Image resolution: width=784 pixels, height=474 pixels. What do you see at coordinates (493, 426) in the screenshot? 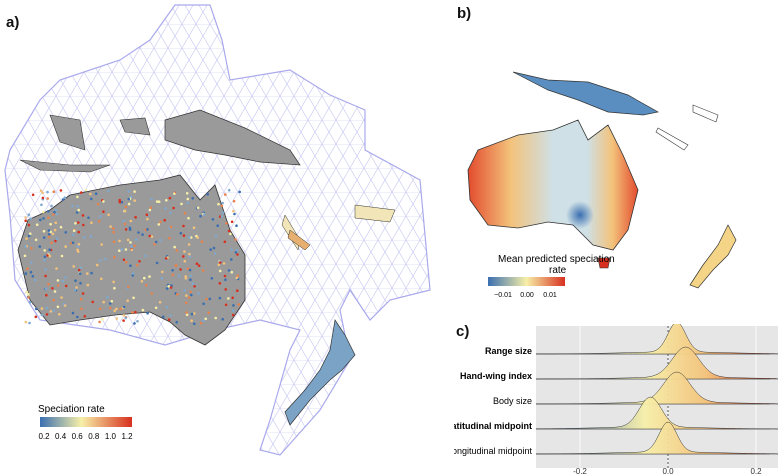
I see `ridge-row-label: Latitudinal midpoint` at bounding box center [493, 426].